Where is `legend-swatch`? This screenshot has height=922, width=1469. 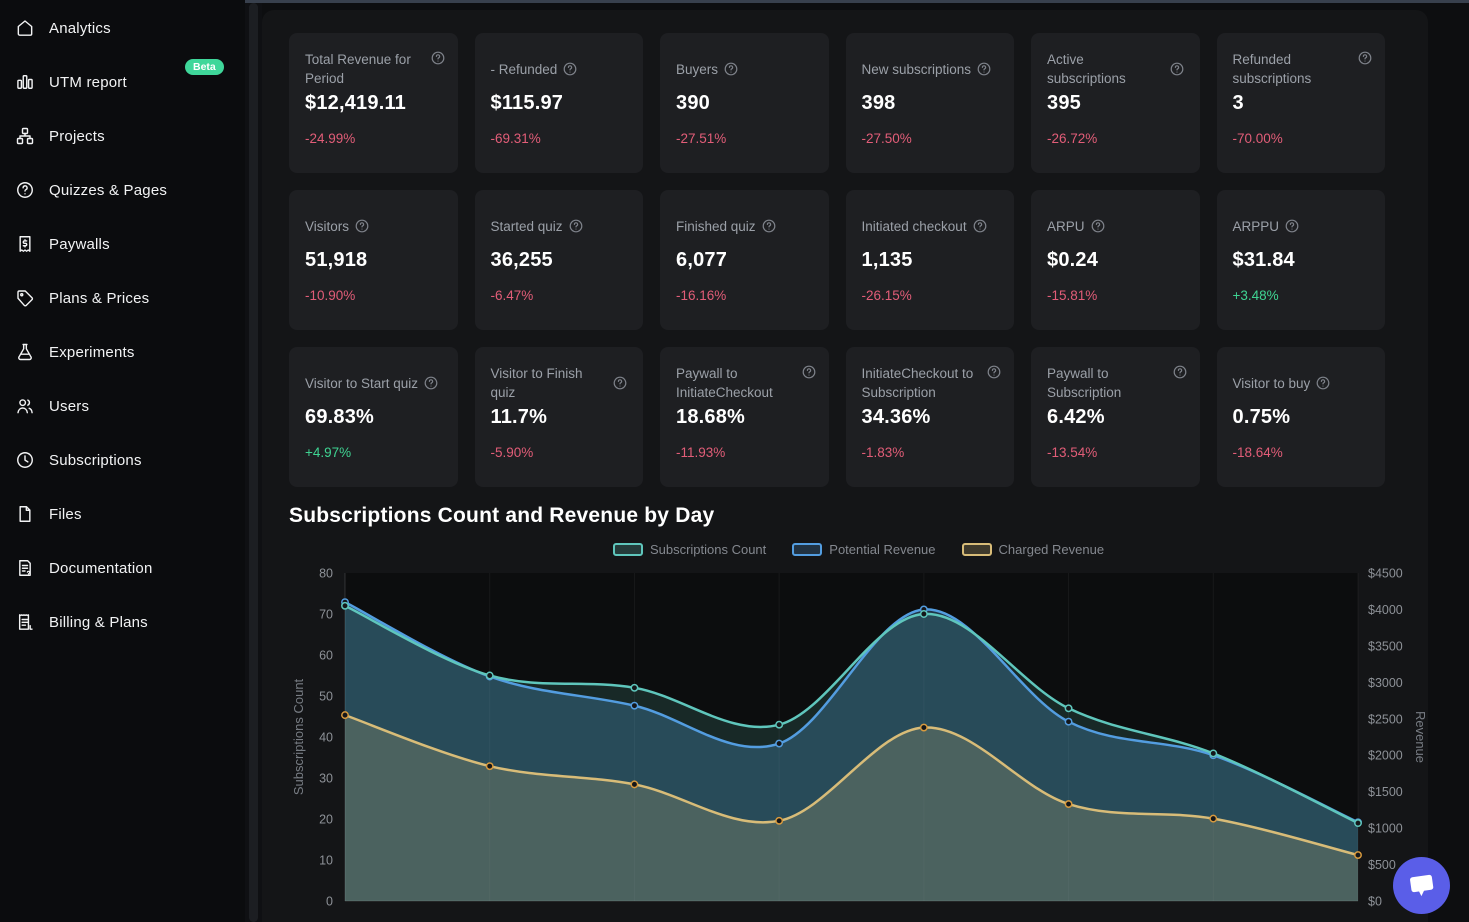
legend-swatch is located at coordinates (807, 549).